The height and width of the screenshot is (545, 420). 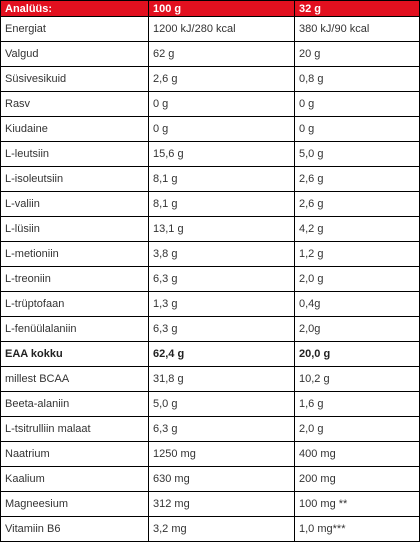 I want to click on per-serving-cell: 1,6 g, so click(x=357, y=404).